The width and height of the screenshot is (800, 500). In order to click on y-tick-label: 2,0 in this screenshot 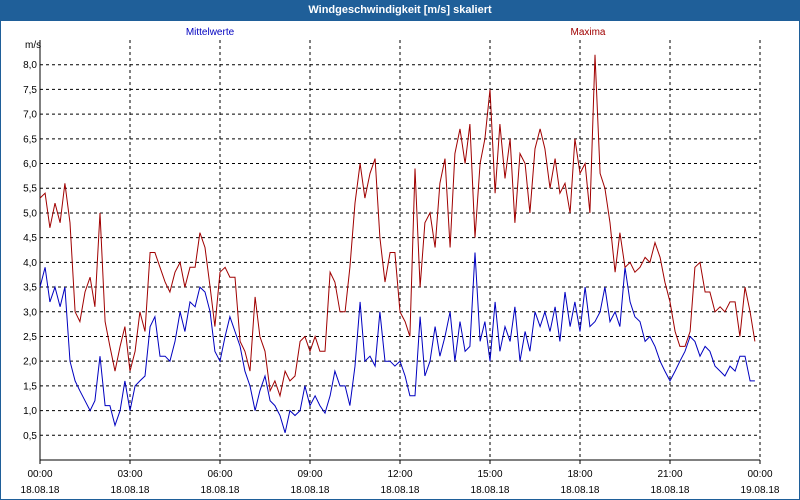, I will do `click(30, 362)`.